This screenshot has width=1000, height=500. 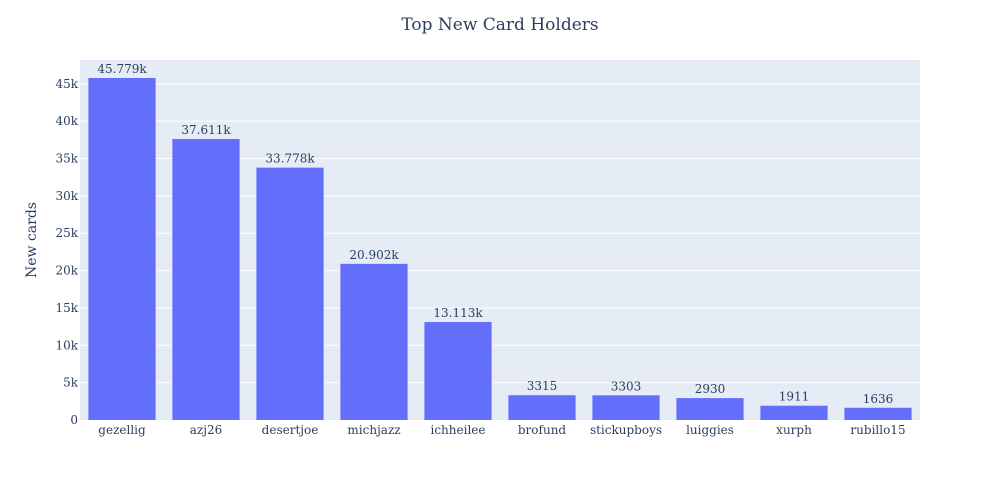 What do you see at coordinates (122, 249) in the screenshot?
I see `bar-gezellig` at bounding box center [122, 249].